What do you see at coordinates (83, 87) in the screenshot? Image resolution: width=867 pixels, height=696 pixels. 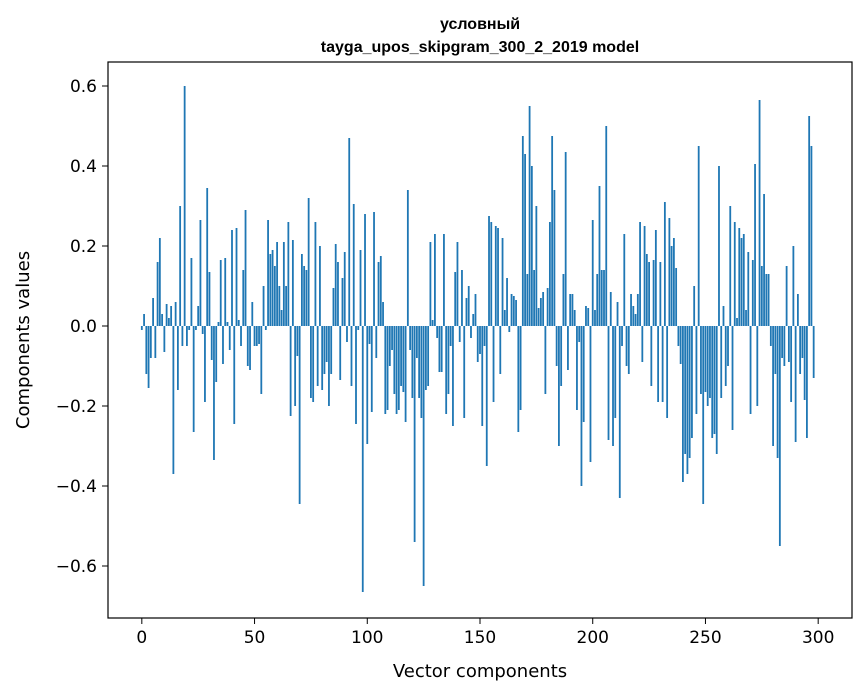 I see `y-tick-label: 0.6` at bounding box center [83, 87].